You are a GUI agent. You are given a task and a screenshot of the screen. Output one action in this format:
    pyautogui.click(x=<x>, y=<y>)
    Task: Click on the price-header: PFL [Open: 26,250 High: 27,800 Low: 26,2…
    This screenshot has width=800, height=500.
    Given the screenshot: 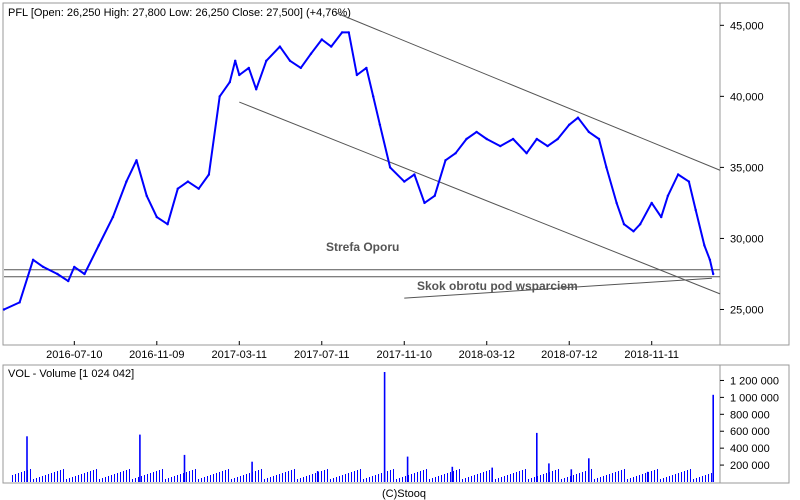 What is the action you would take?
    pyautogui.click(x=179, y=13)
    